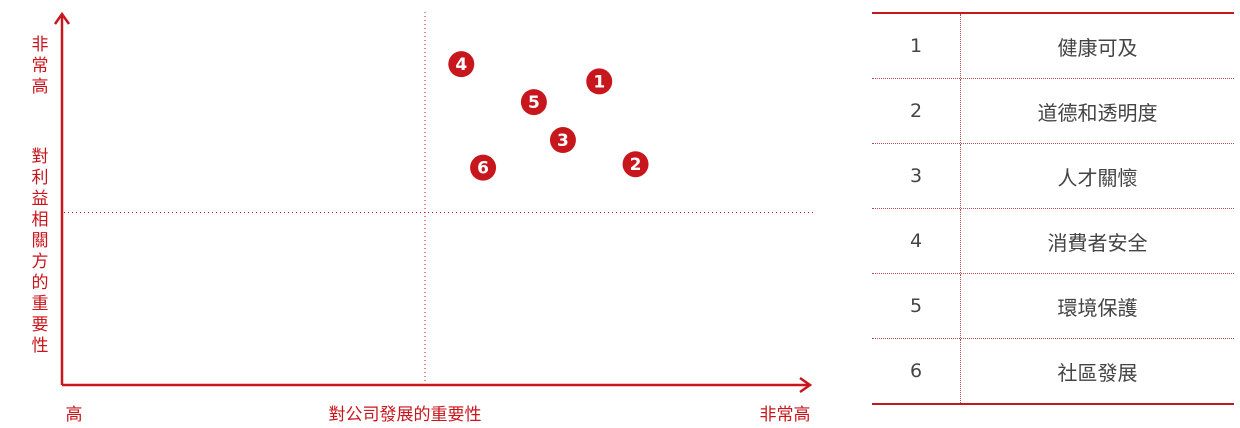 This screenshot has width=1240, height=428. Describe the element at coordinates (916, 241) in the screenshot. I see `legend-num: 4` at that location.